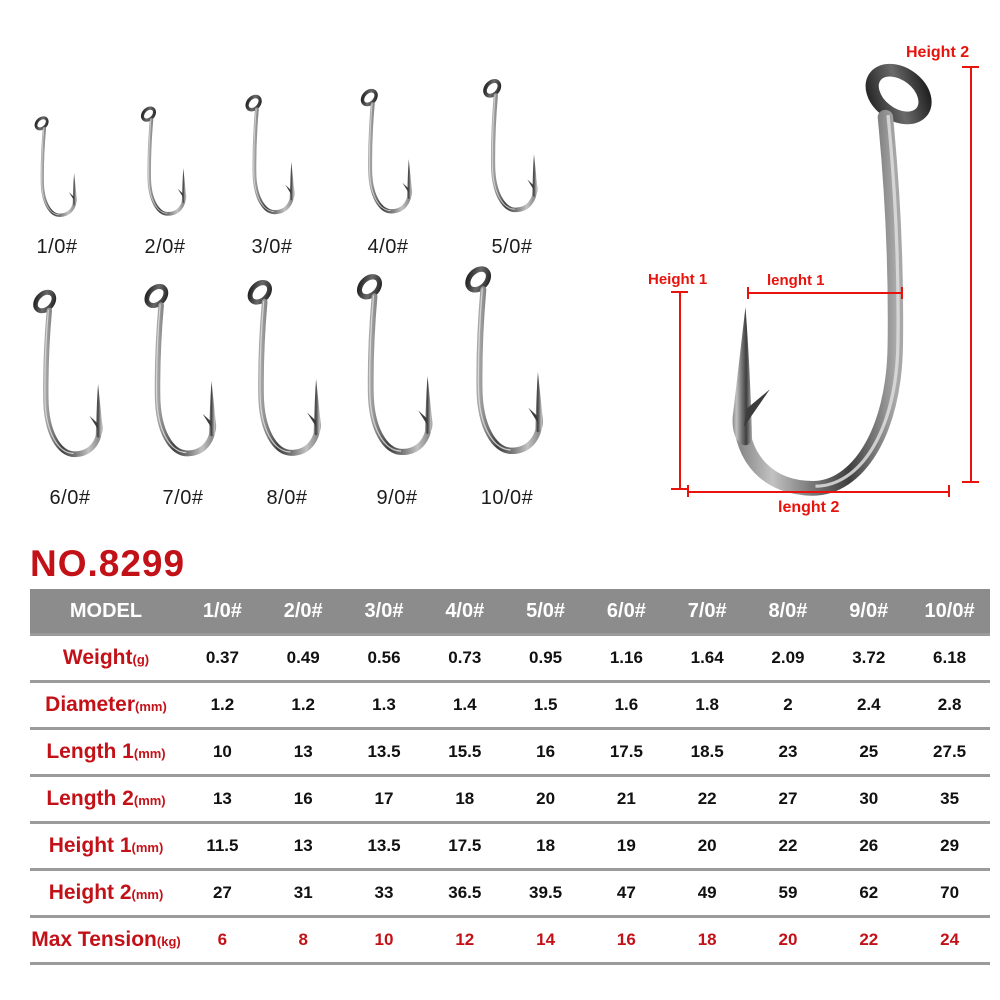 The height and width of the screenshot is (1000, 1000). I want to click on length2-tick-left, so click(688, 491).